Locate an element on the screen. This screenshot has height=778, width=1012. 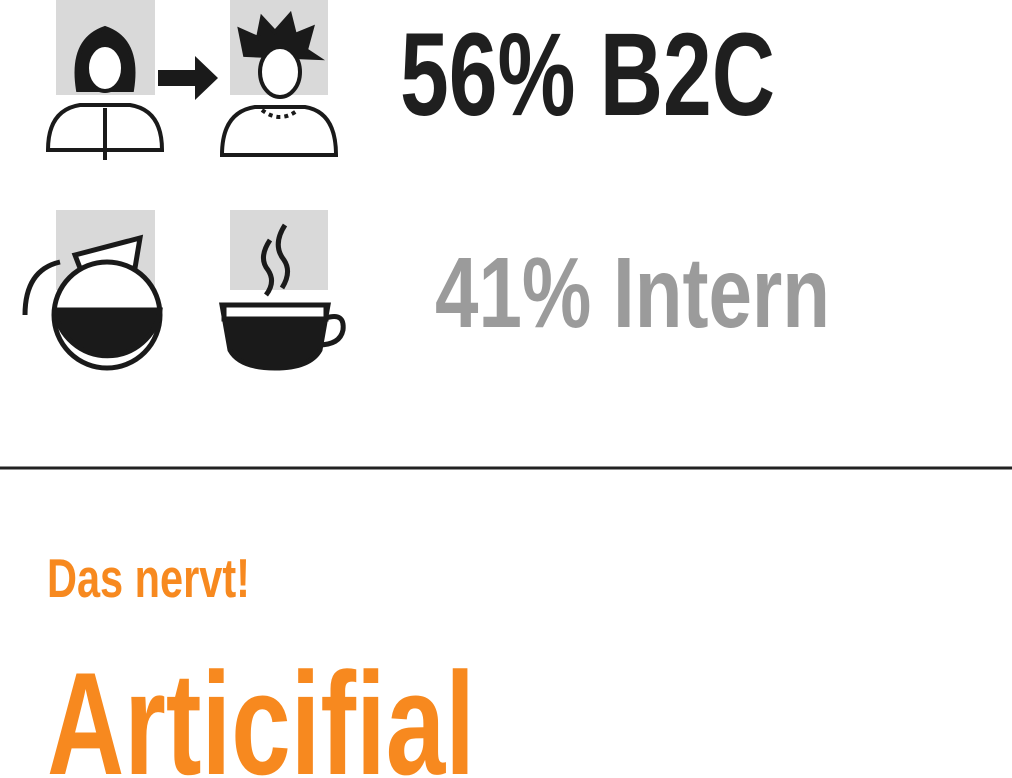
woman-icon is located at coordinates (105, 92).